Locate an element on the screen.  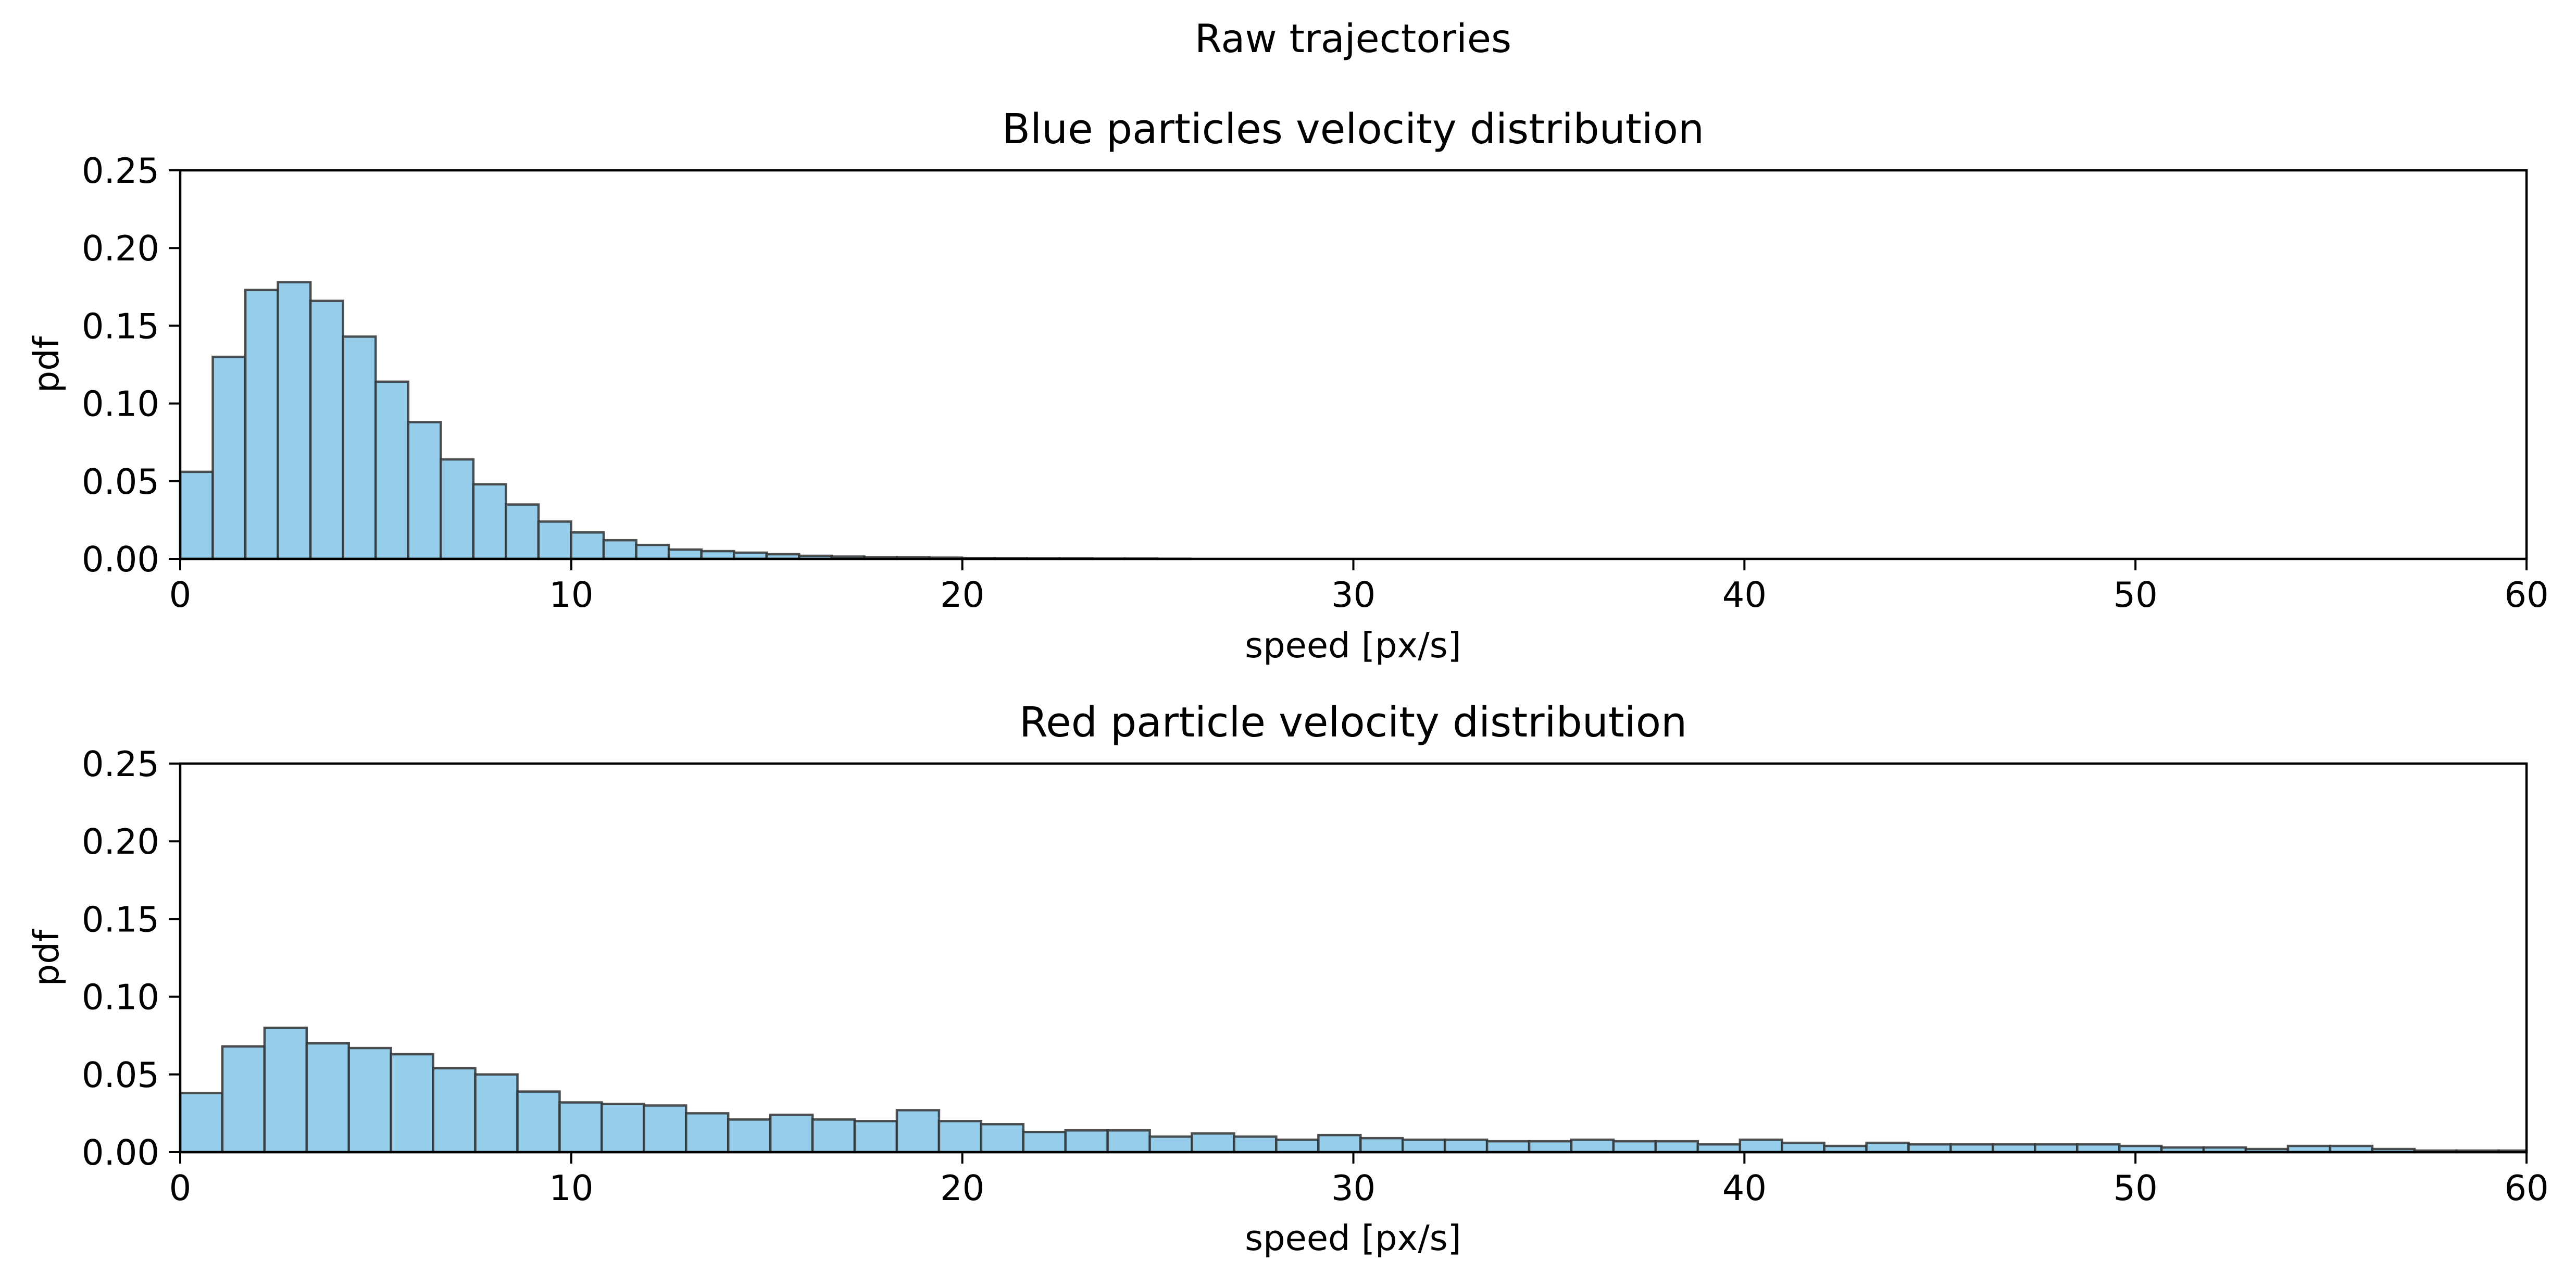
chart-title: Blue particles velocity distribution is located at coordinates (1353, 129).